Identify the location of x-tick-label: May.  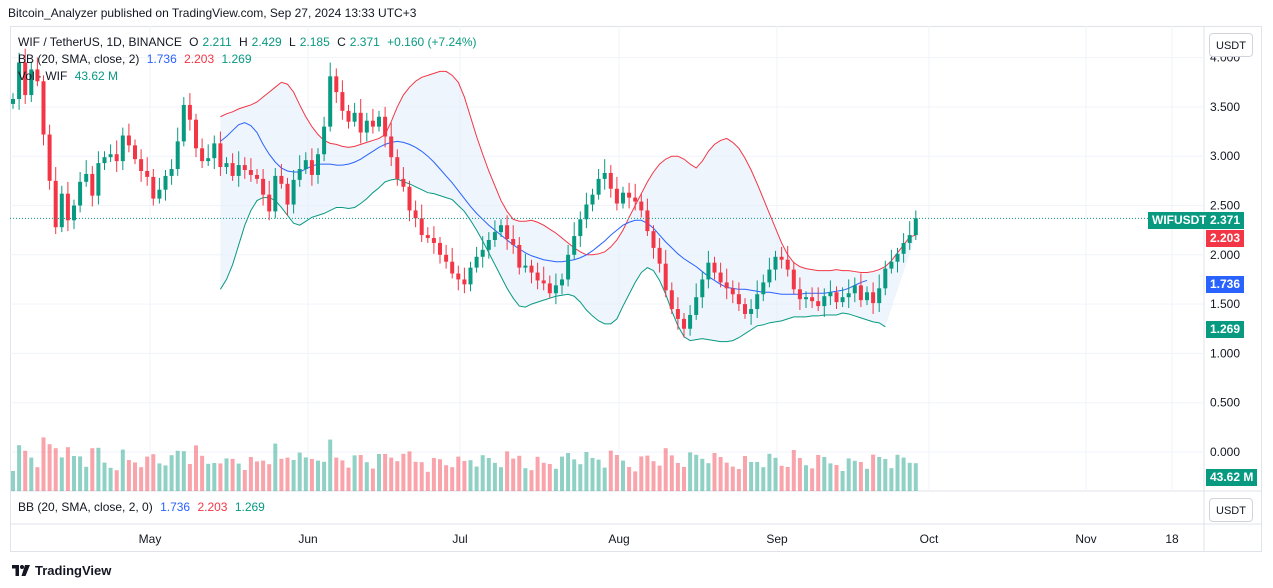
(150, 539).